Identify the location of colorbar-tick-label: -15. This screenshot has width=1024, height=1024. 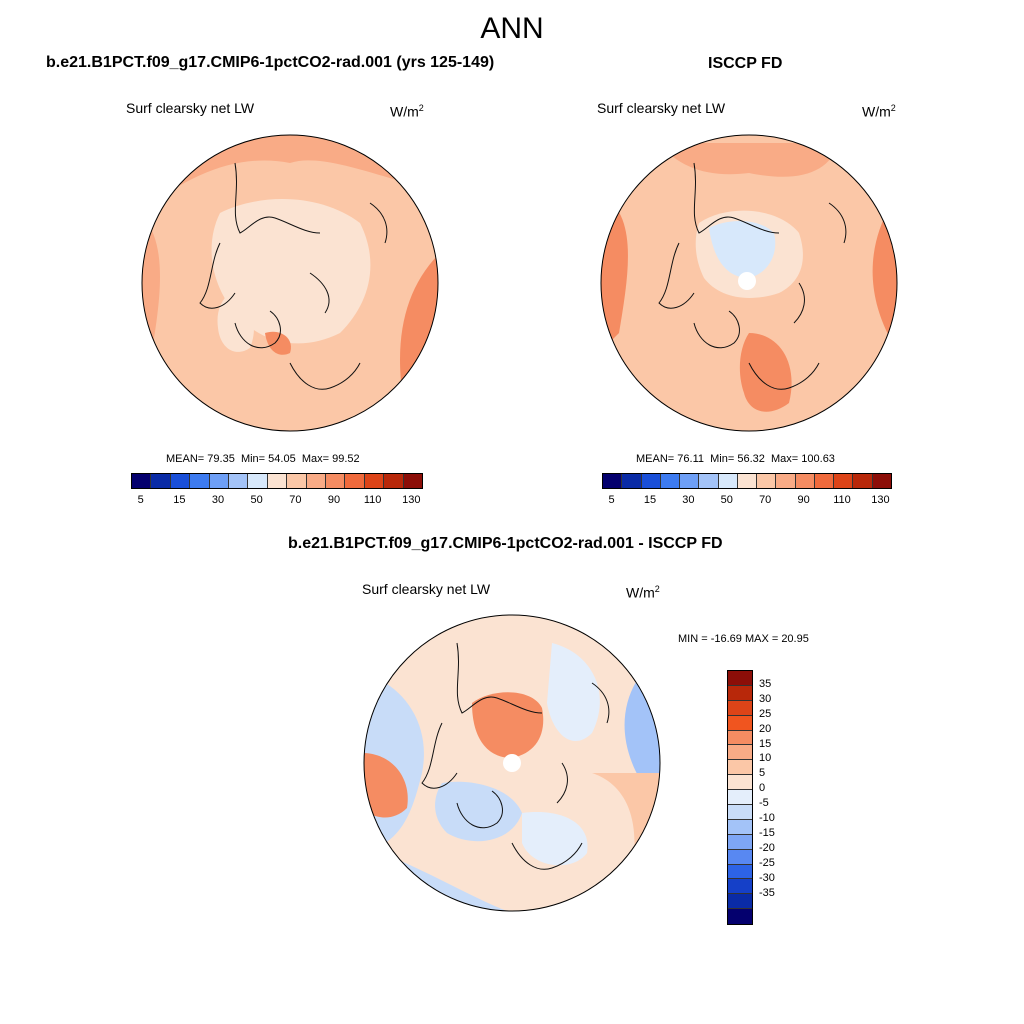
(767, 832).